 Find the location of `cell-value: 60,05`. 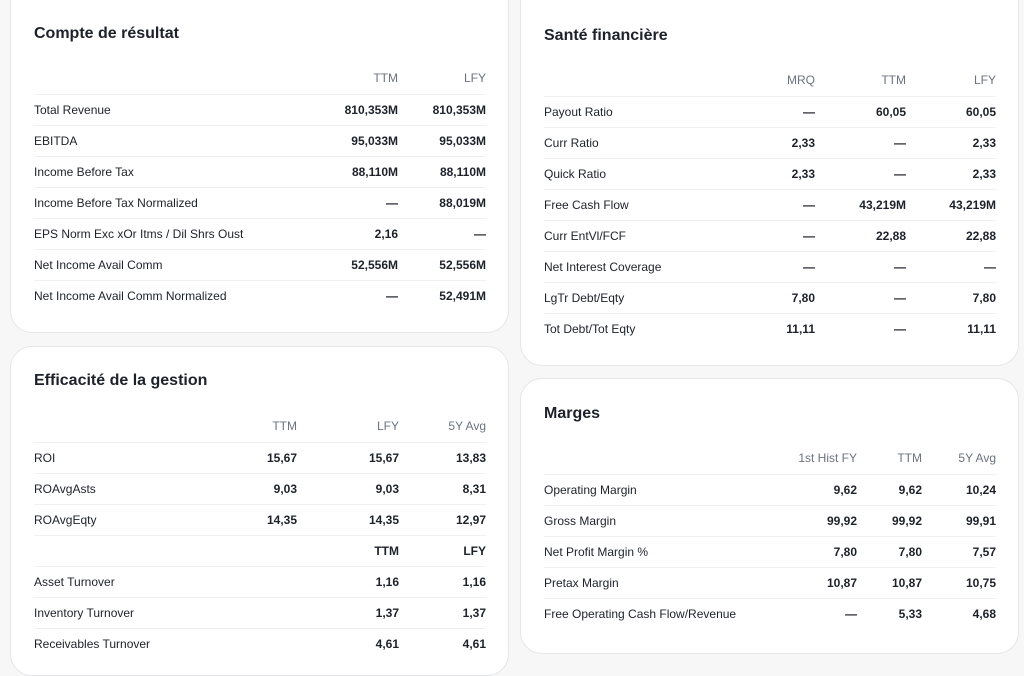

cell-value: 60,05 is located at coordinates (860, 111).